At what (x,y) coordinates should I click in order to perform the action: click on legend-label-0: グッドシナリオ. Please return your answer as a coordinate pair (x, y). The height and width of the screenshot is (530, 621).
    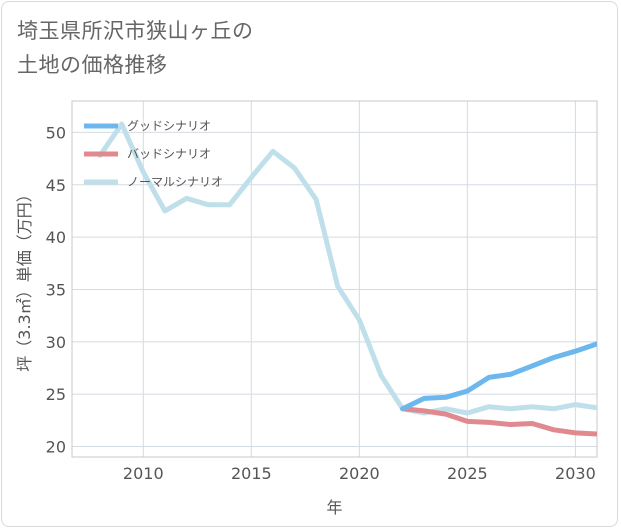
    Looking at the image, I should click on (169, 126).